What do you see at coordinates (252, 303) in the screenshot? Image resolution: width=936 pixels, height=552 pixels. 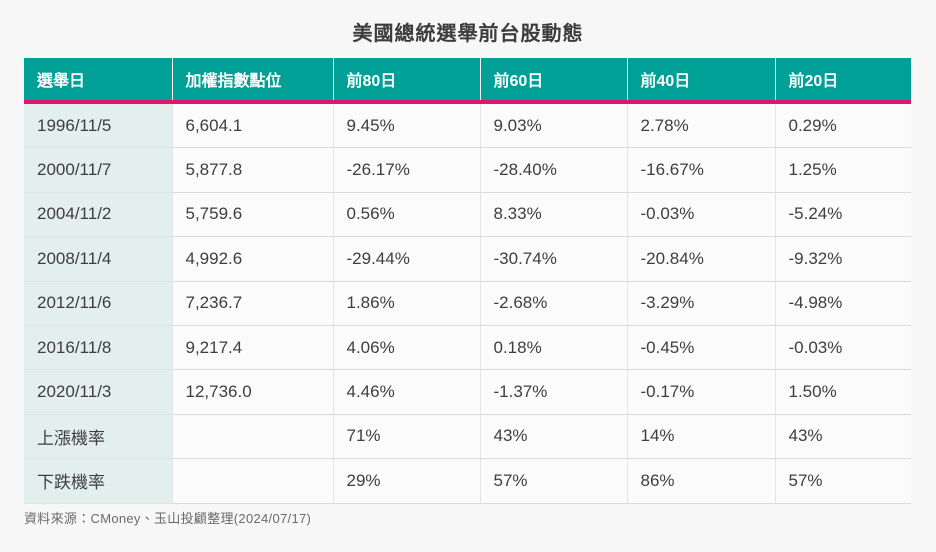 I see `value-cell: 7,236.7` at bounding box center [252, 303].